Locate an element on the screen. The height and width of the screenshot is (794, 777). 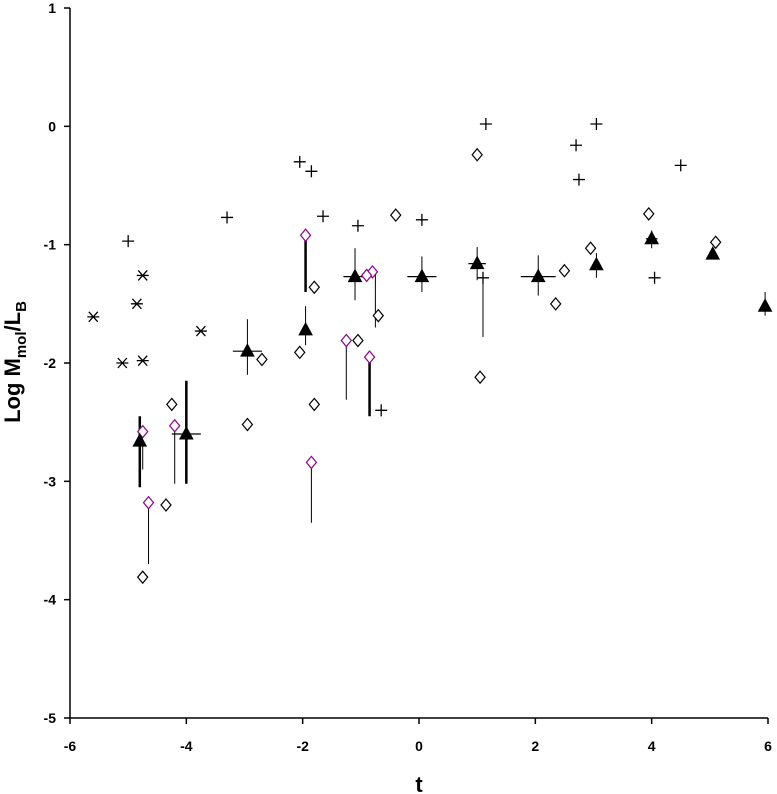
y-axis-title-main: Log M is located at coordinates (12, 390).